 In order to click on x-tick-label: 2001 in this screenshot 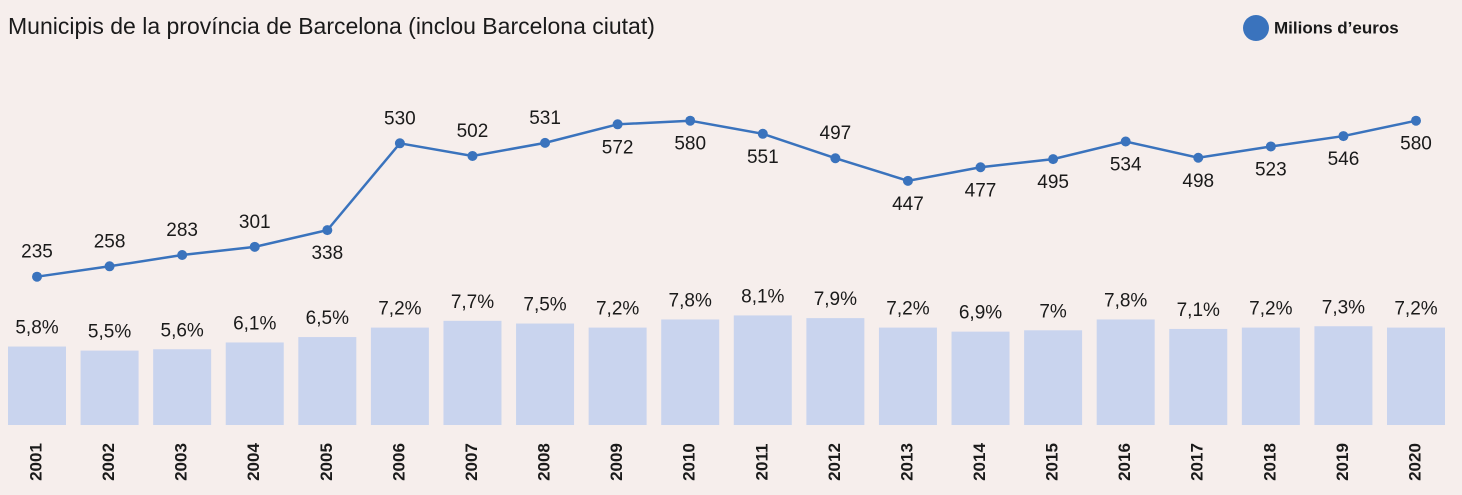, I will do `click(35, 462)`.